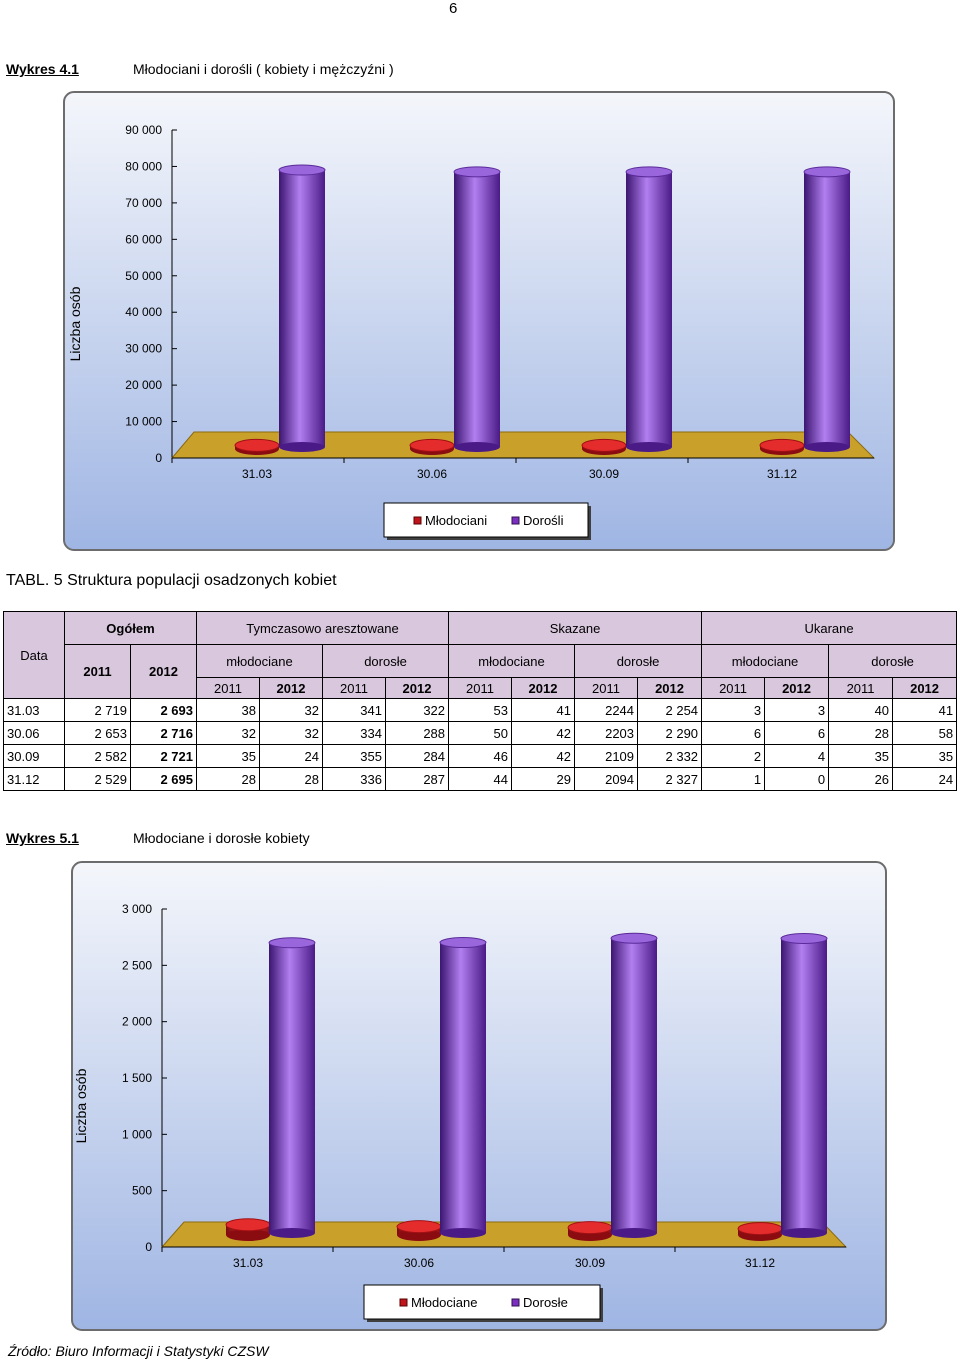  I want to click on table-cell: 284, so click(417, 756).